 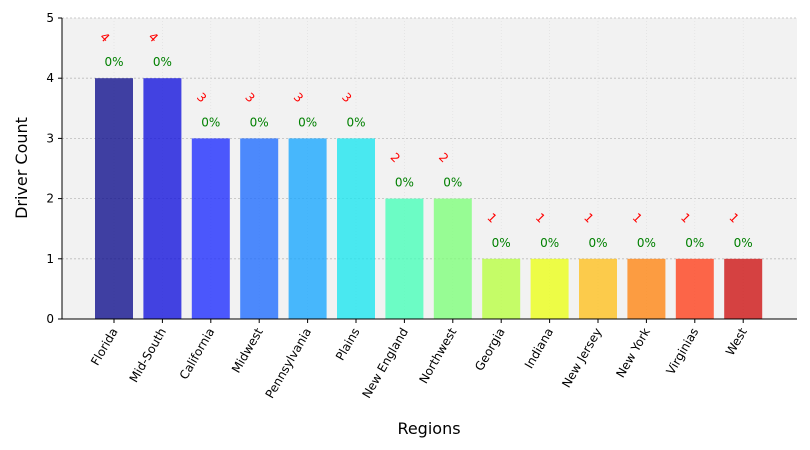 I want to click on y-tick-label: 2, so click(x=50, y=199).